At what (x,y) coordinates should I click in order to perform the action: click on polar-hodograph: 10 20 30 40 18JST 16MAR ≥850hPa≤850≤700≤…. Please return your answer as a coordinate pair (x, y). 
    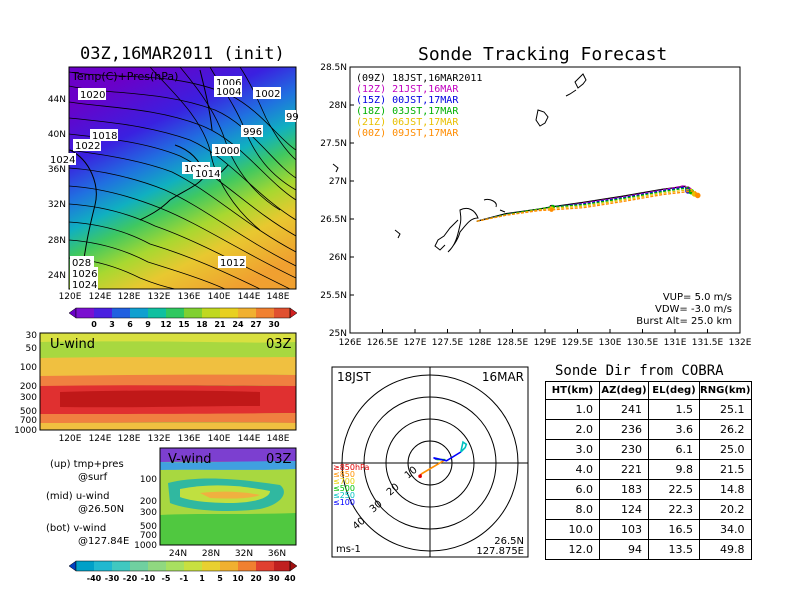
    Looking at the image, I should click on (430, 462).